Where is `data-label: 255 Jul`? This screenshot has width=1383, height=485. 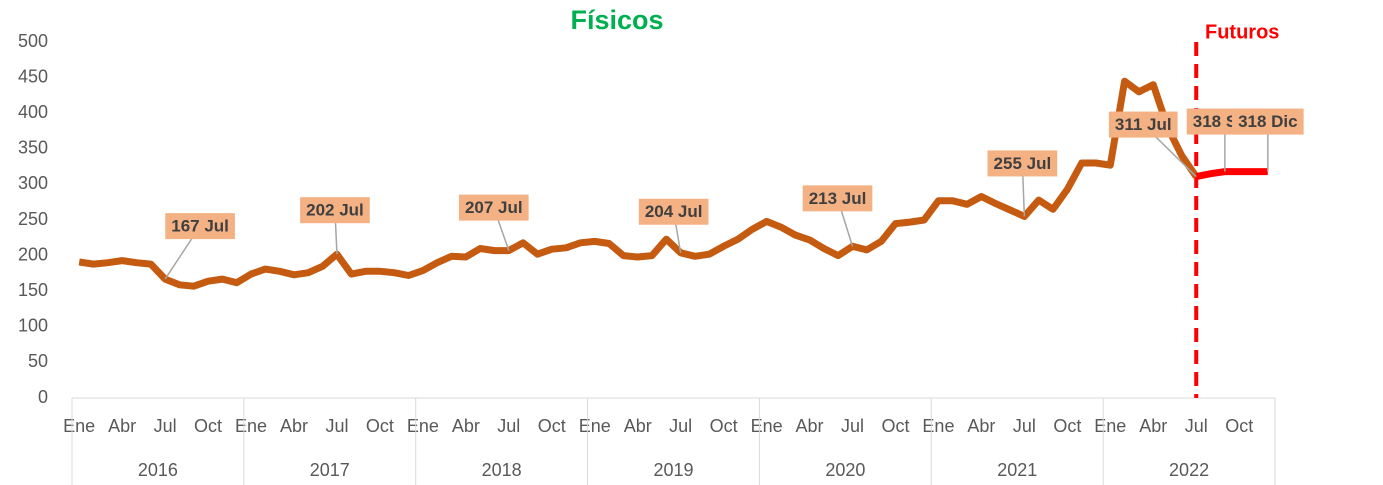
data-label: 255 Jul is located at coordinates (1023, 163).